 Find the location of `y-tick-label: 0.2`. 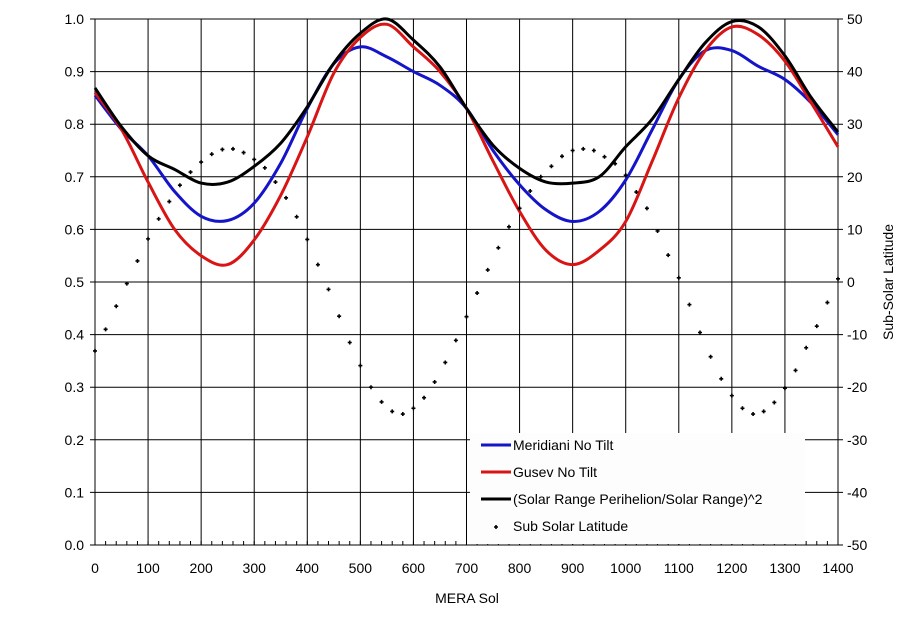

y-tick-label: 0.2 is located at coordinates (75, 440).